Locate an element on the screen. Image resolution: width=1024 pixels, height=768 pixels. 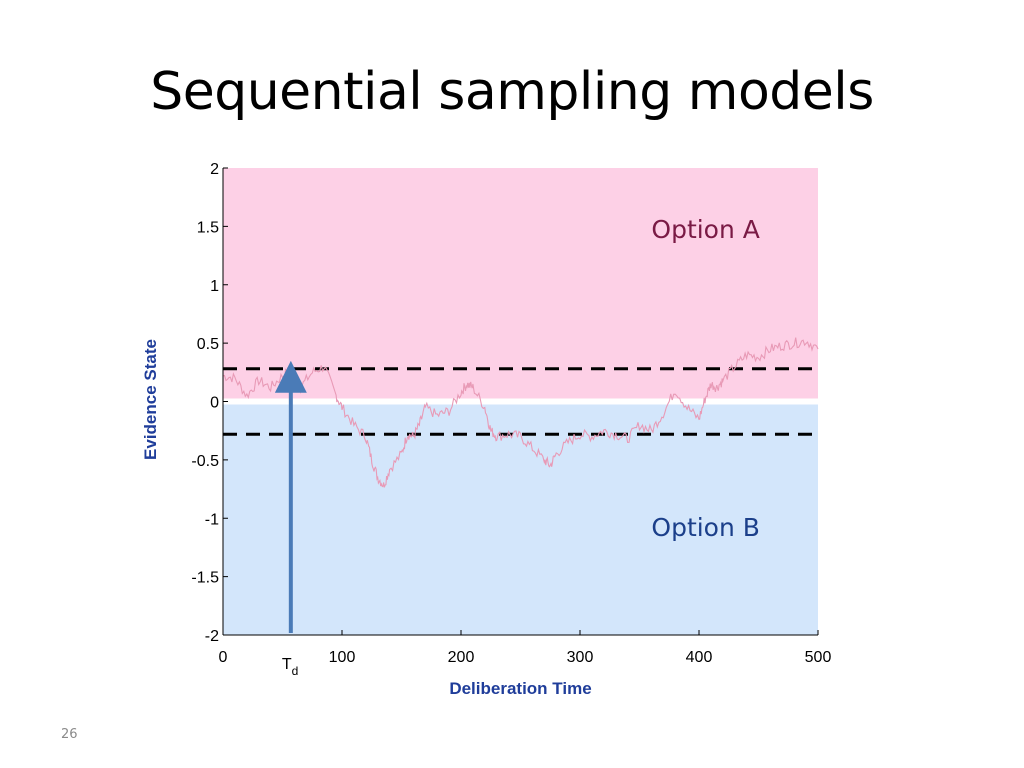
y-tick-label: 0.5 is located at coordinates (208, 344).